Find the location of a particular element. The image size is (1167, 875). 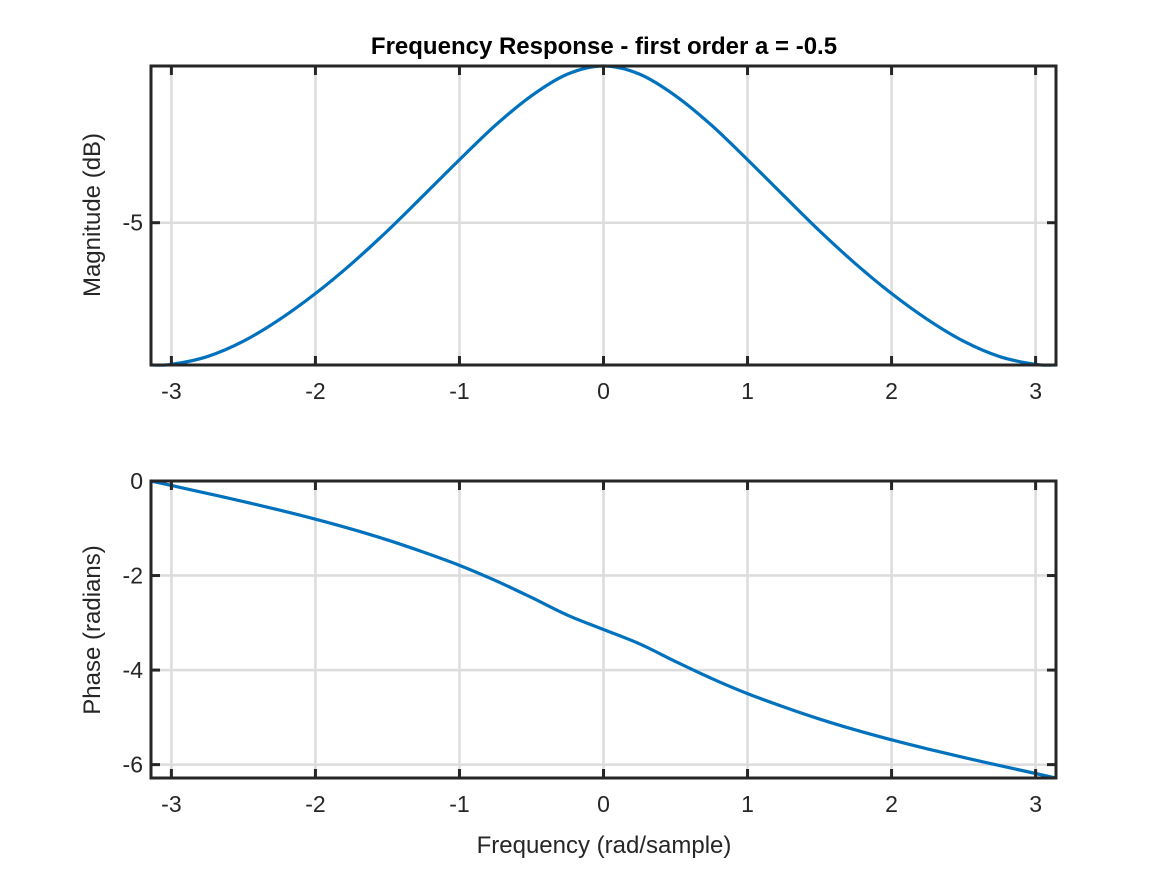

phase-x-tick-label: -2 is located at coordinates (315, 804).